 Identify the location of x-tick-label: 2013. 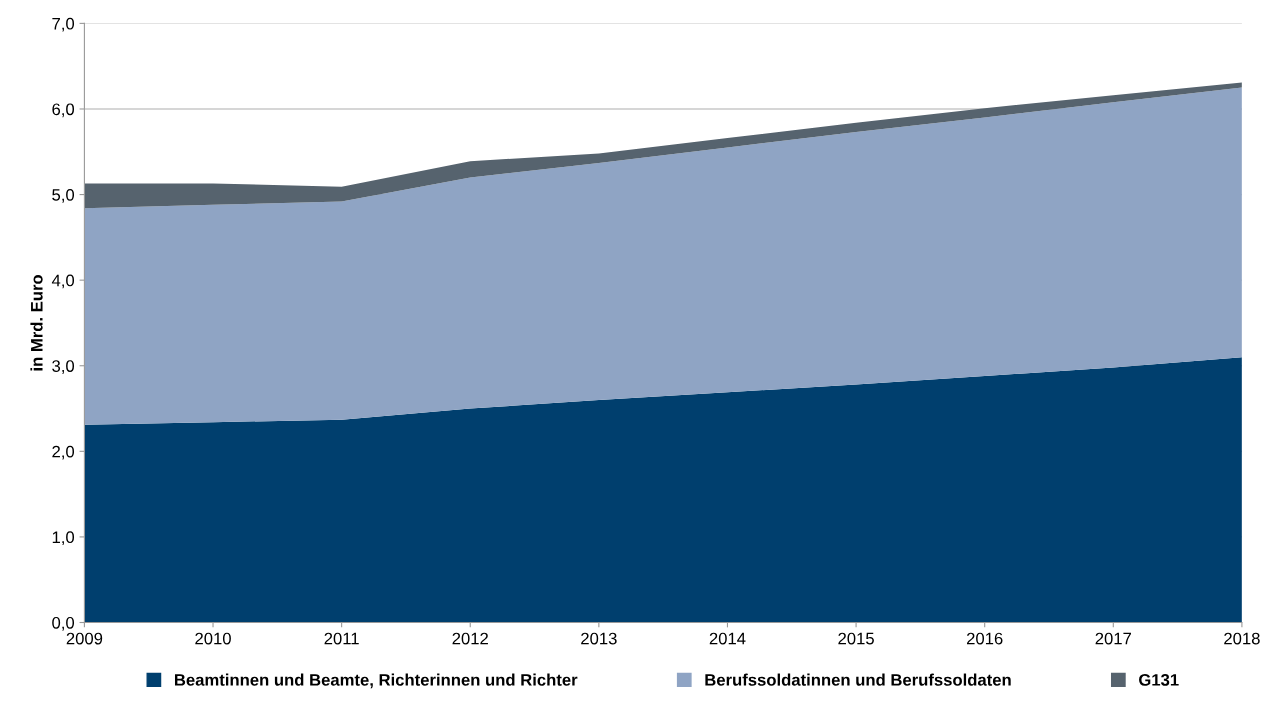
(599, 638).